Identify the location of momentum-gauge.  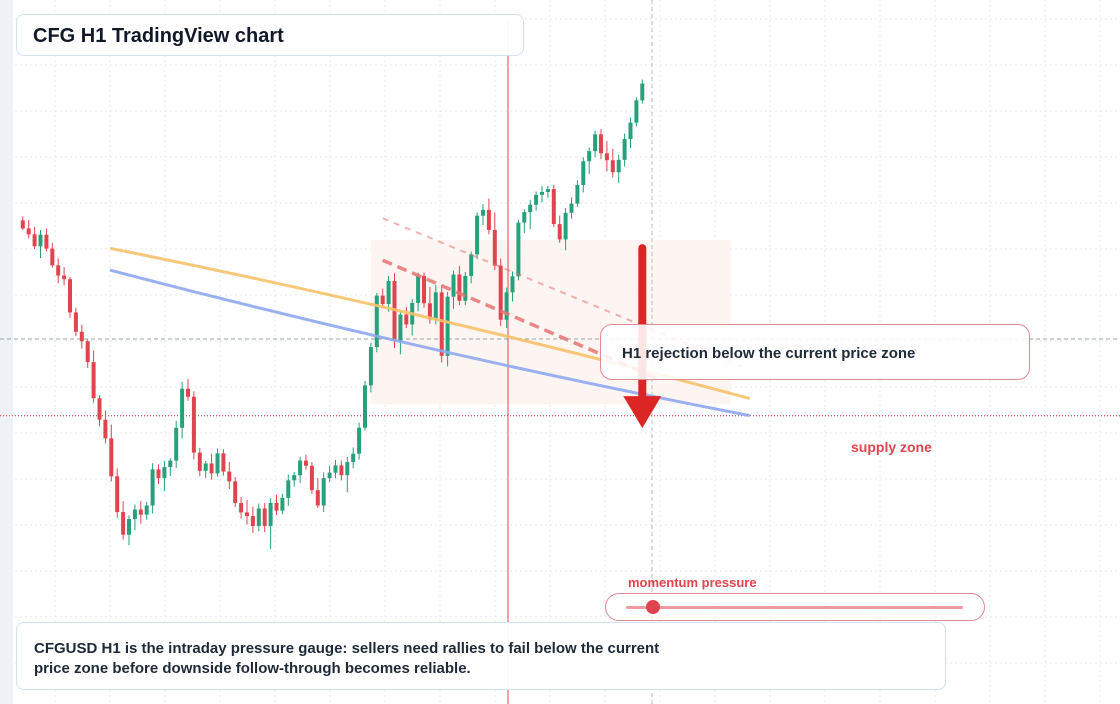
(795, 607).